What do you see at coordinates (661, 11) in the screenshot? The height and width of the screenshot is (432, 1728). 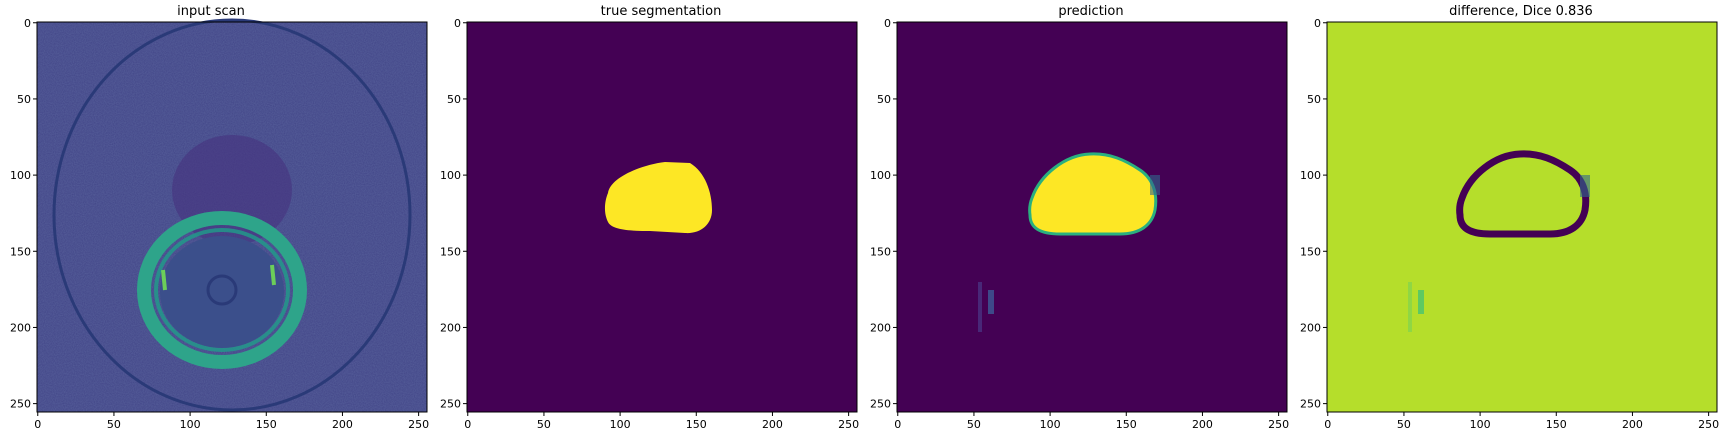 I see `panel-title: true segmentation` at bounding box center [661, 11].